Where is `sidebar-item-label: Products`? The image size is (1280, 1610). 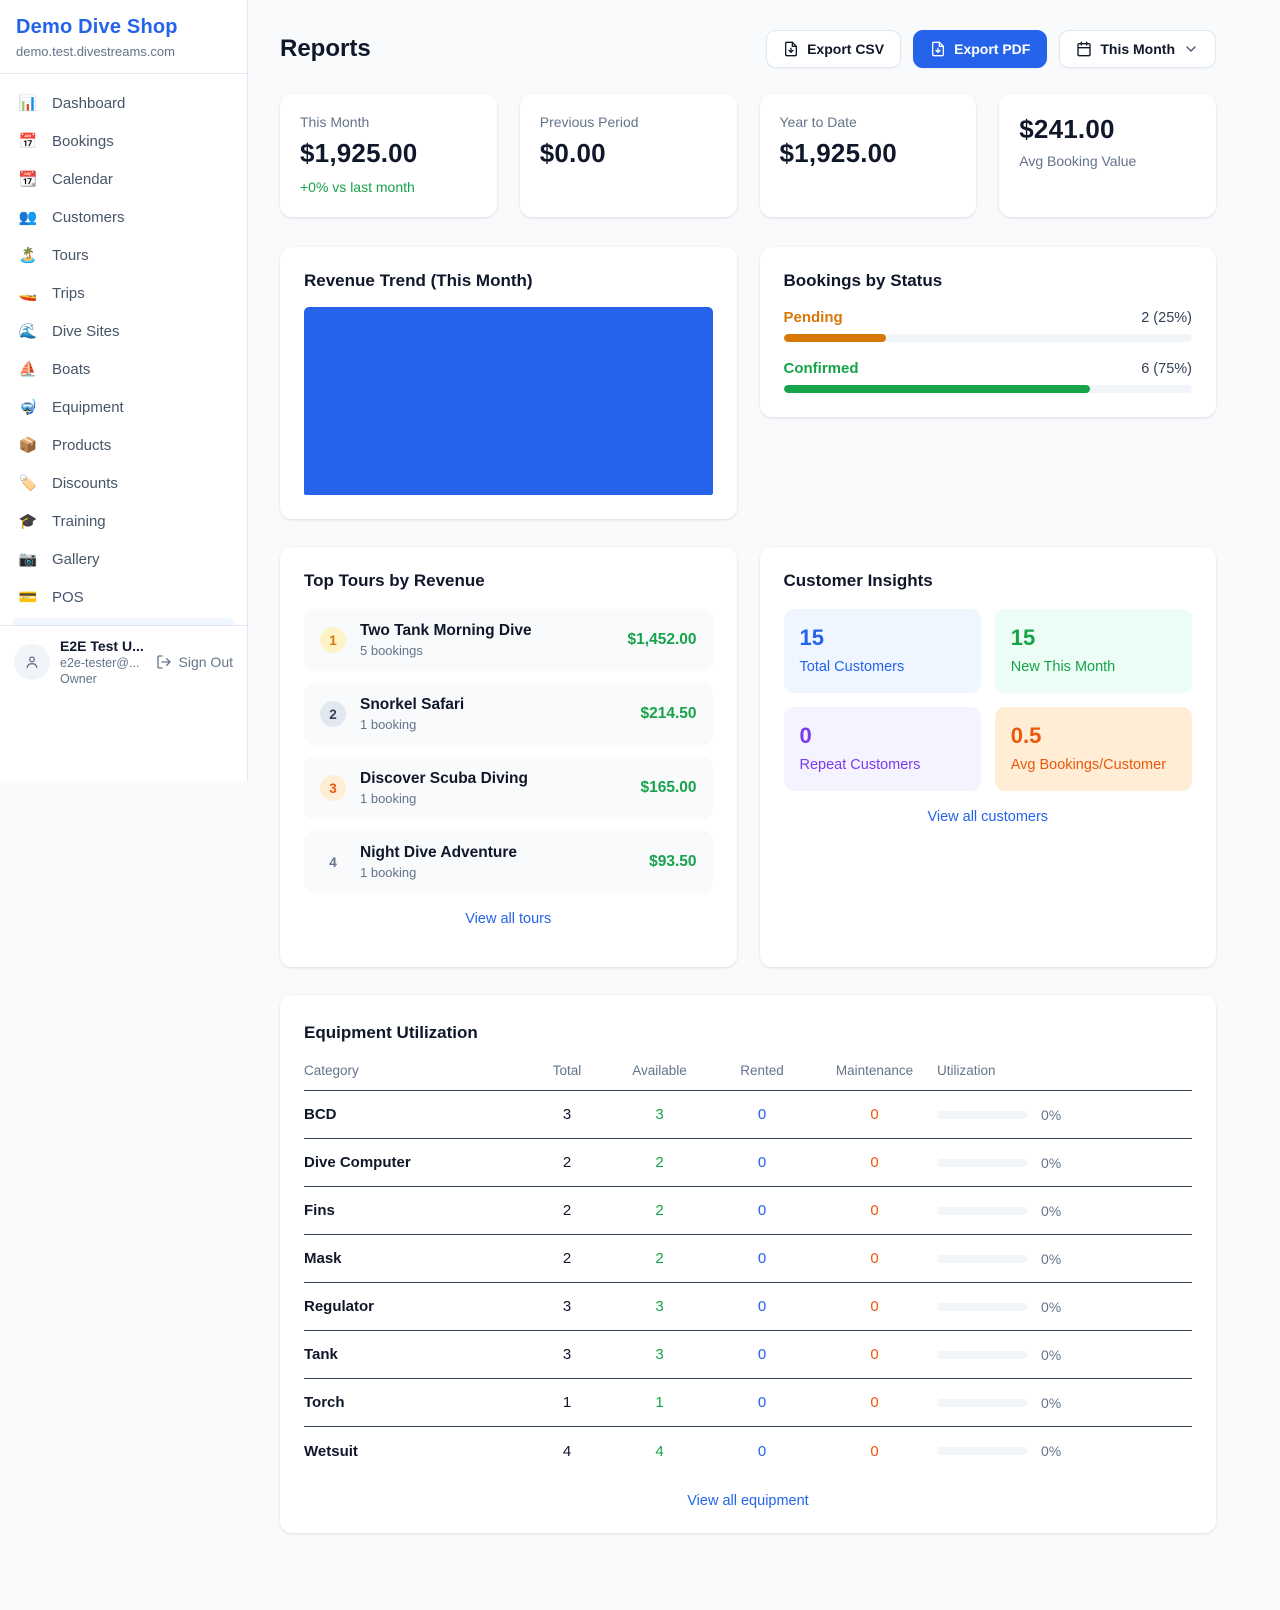
sidebar-item-label: Products is located at coordinates (82, 445).